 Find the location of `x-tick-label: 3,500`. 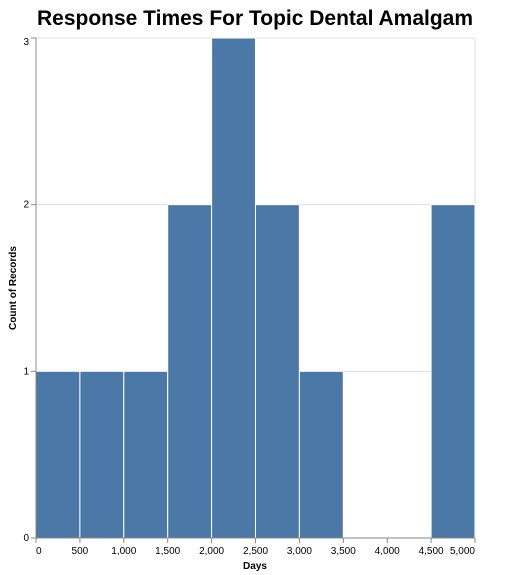

x-tick-label: 3,500 is located at coordinates (343, 551).